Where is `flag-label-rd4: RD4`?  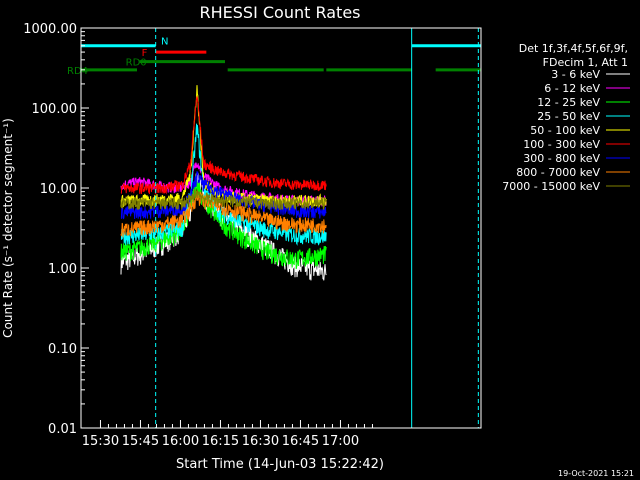 flag-label-rd4: RD4 is located at coordinates (77, 71).